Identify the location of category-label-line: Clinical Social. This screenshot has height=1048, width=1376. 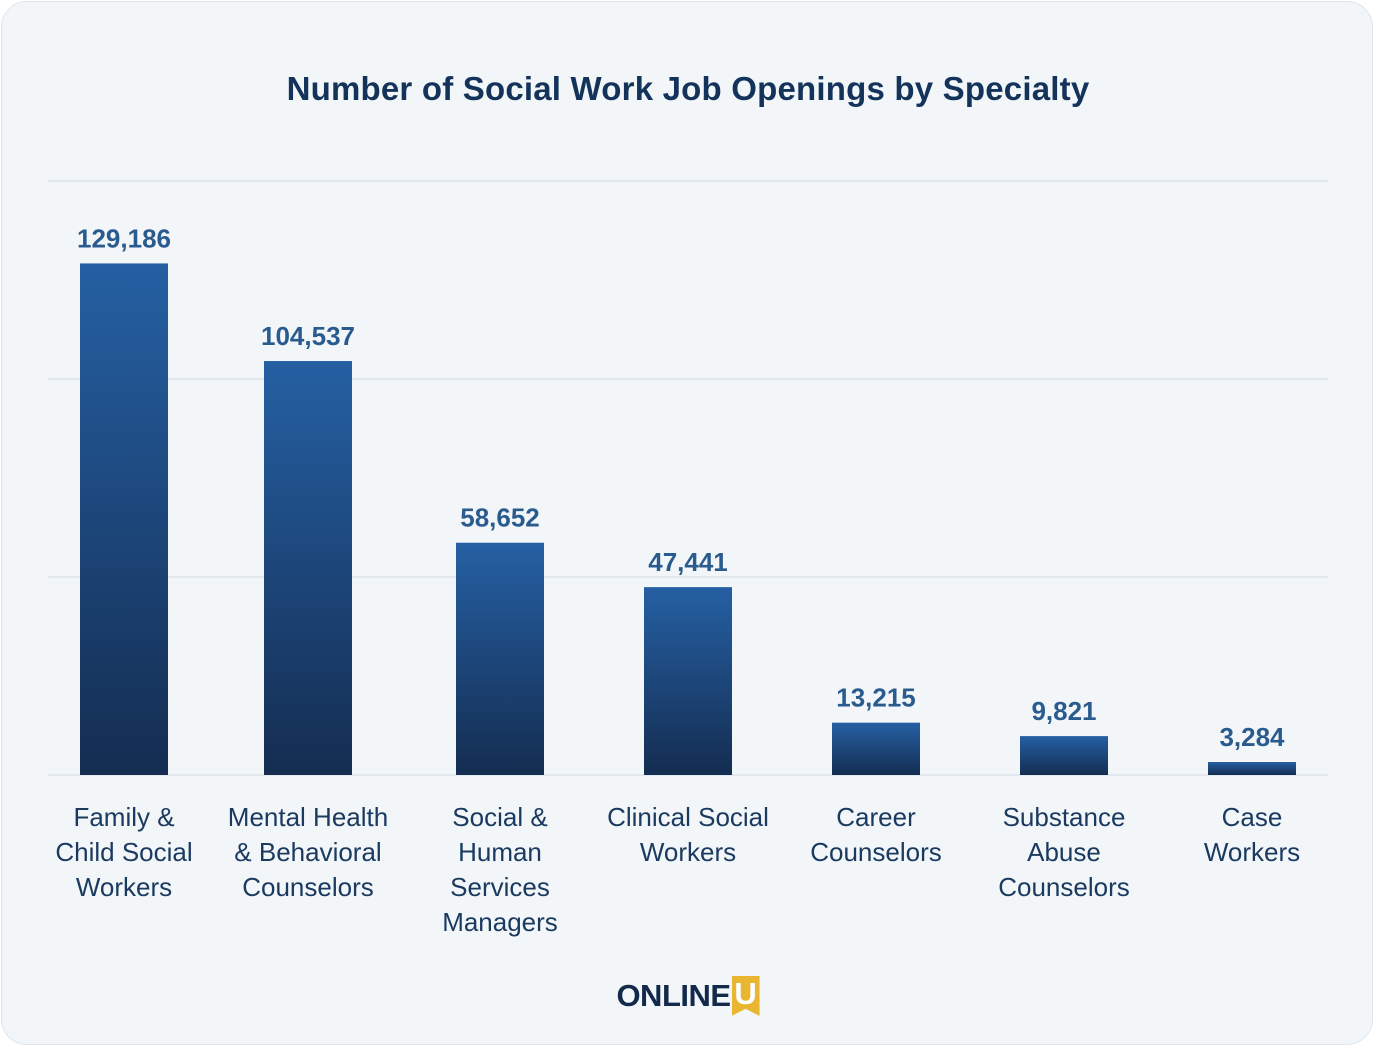
(688, 817).